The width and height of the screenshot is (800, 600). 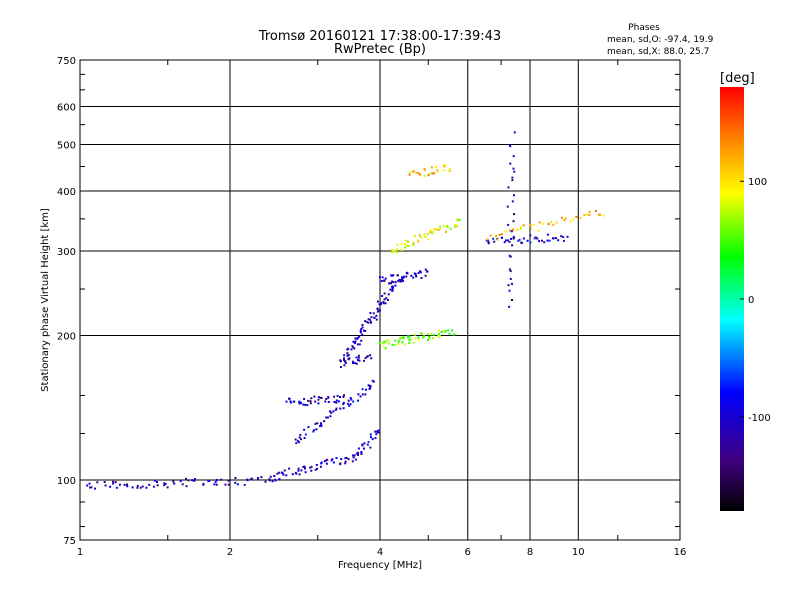 What do you see at coordinates (66, 108) in the screenshot?
I see `y-tick-label: 600` at bounding box center [66, 108].